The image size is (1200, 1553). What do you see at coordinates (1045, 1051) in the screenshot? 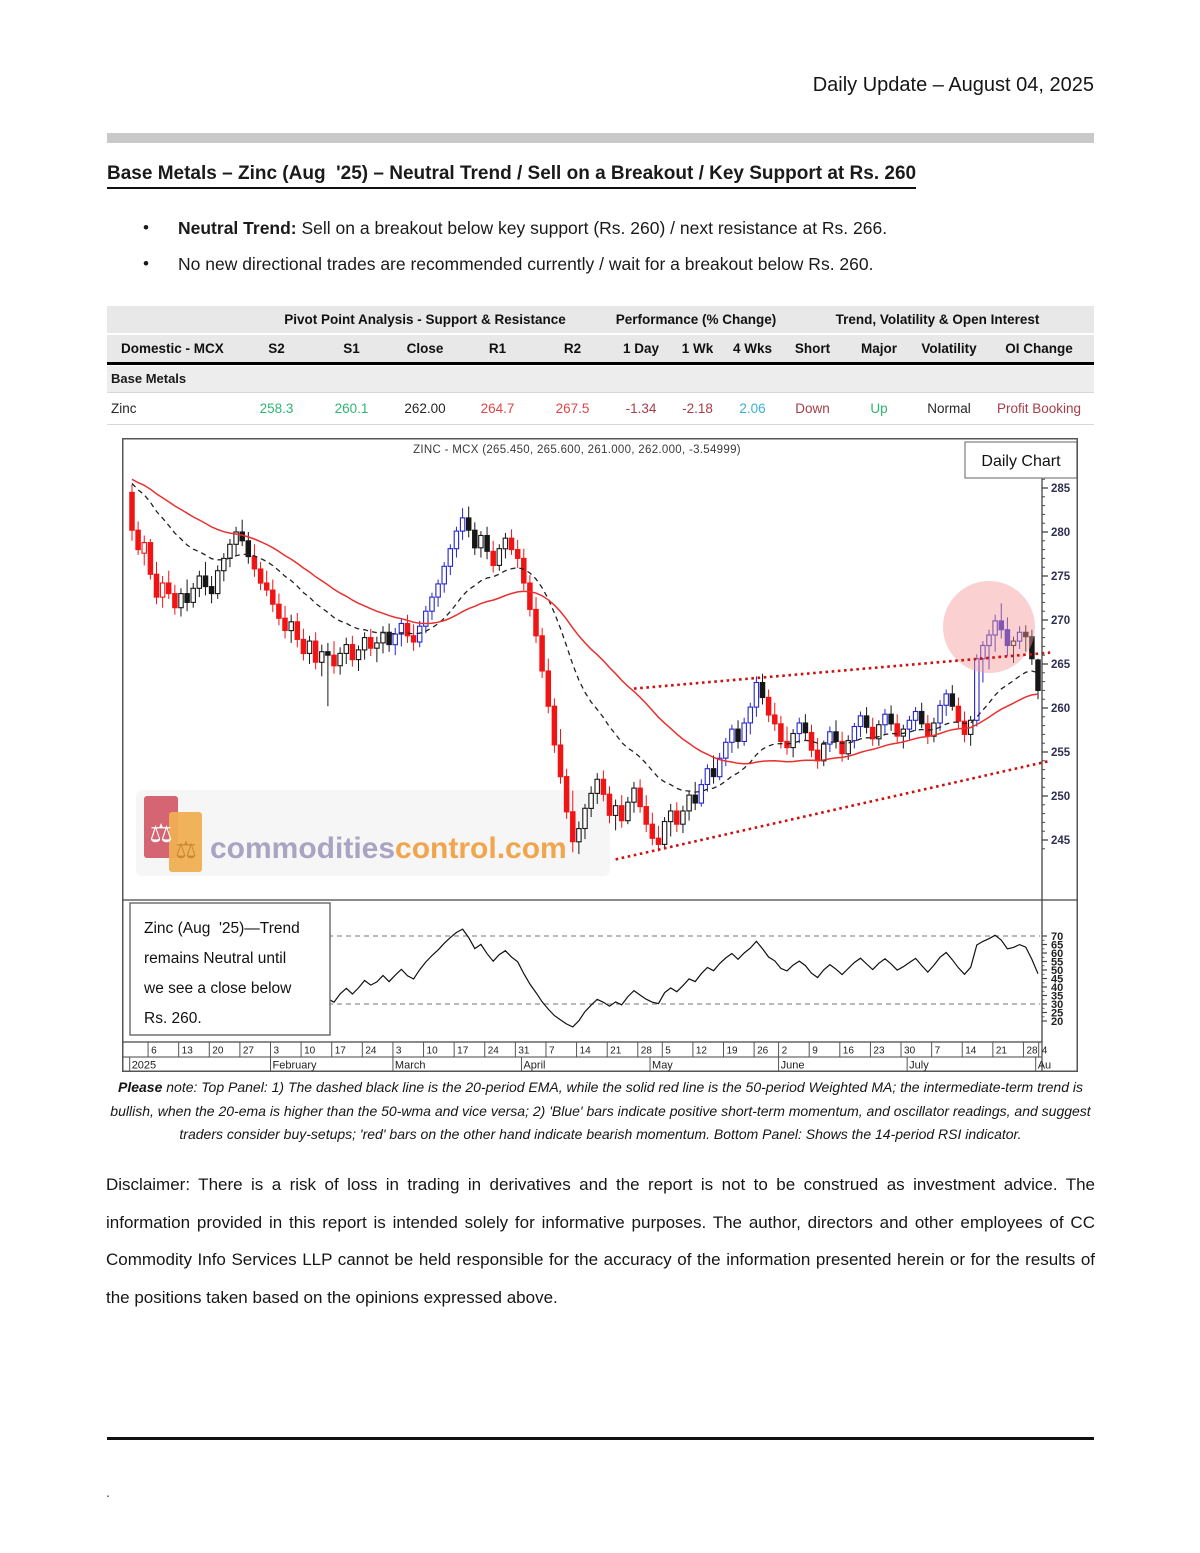
I see `svg-text: 4` at bounding box center [1045, 1051].